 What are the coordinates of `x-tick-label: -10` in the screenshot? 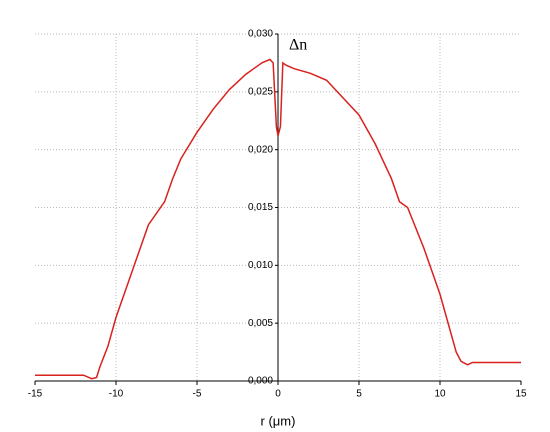 It's located at (116, 394).